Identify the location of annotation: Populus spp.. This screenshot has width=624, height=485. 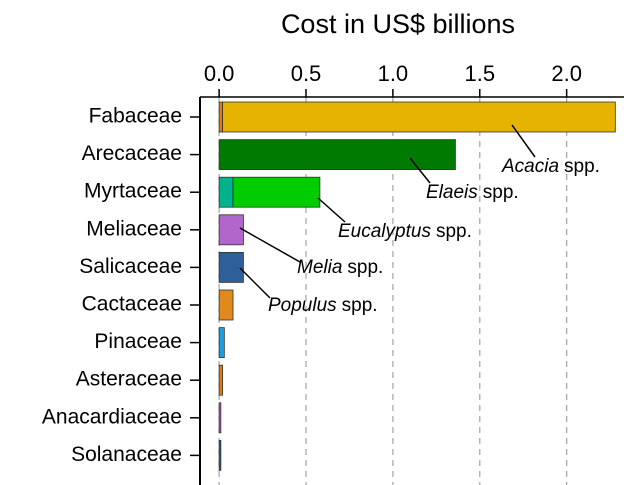
(323, 305).